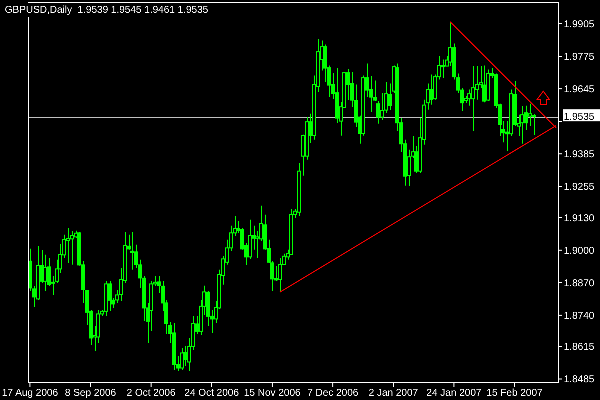 This screenshot has height=400, width=600. I want to click on y-tick-label: 1.8870, so click(580, 284).